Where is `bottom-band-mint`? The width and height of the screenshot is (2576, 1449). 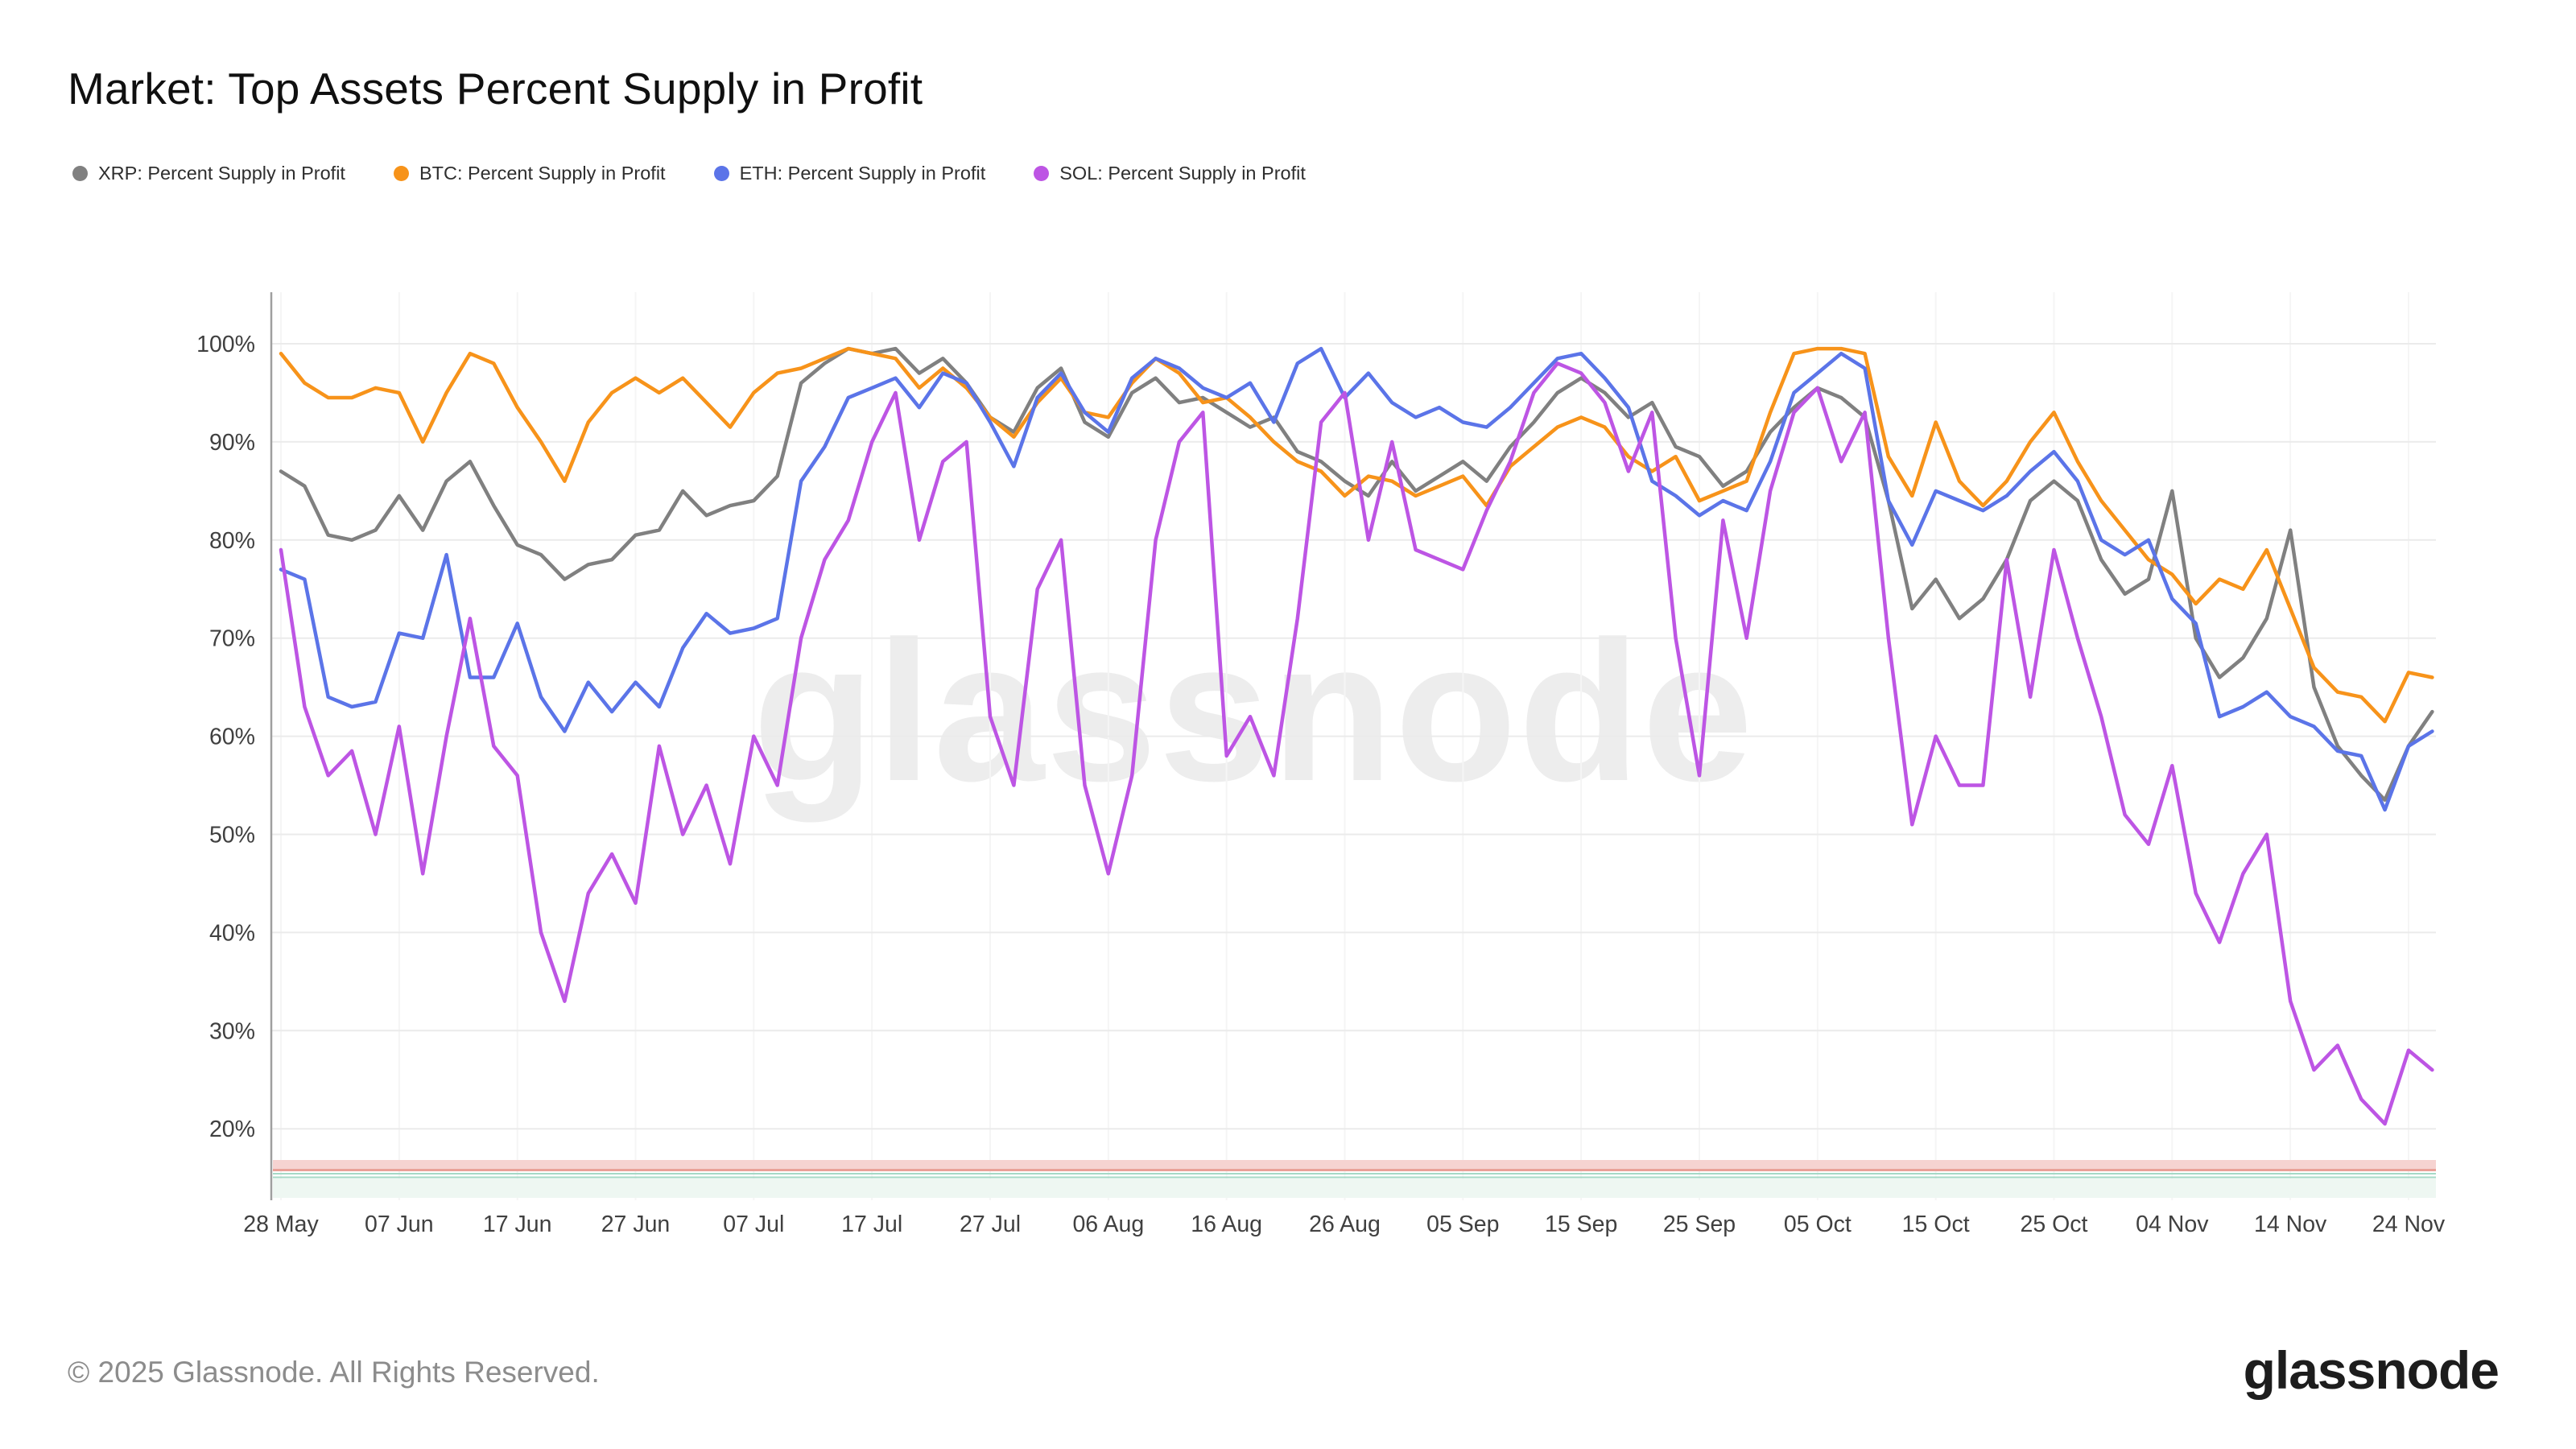 bottom-band-mint is located at coordinates (1354, 1188).